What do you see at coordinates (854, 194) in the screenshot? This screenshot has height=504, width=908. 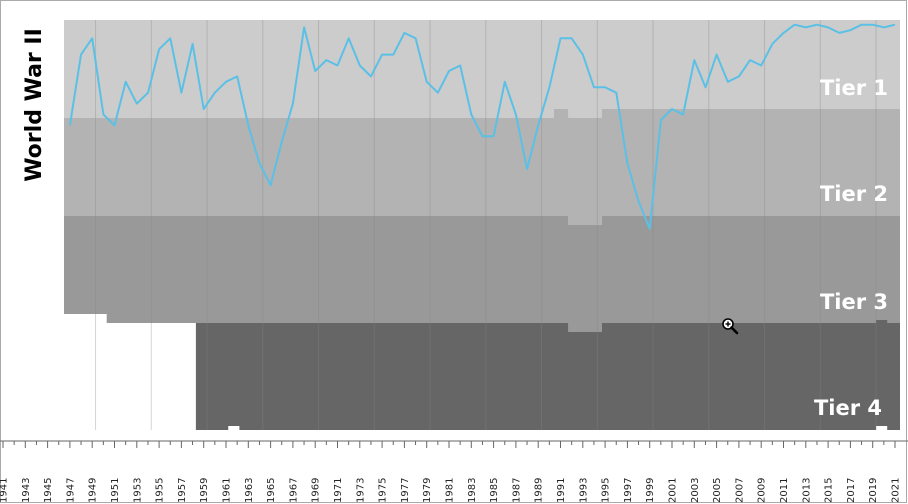 I see `tier-2-label: Tier 2` at bounding box center [854, 194].